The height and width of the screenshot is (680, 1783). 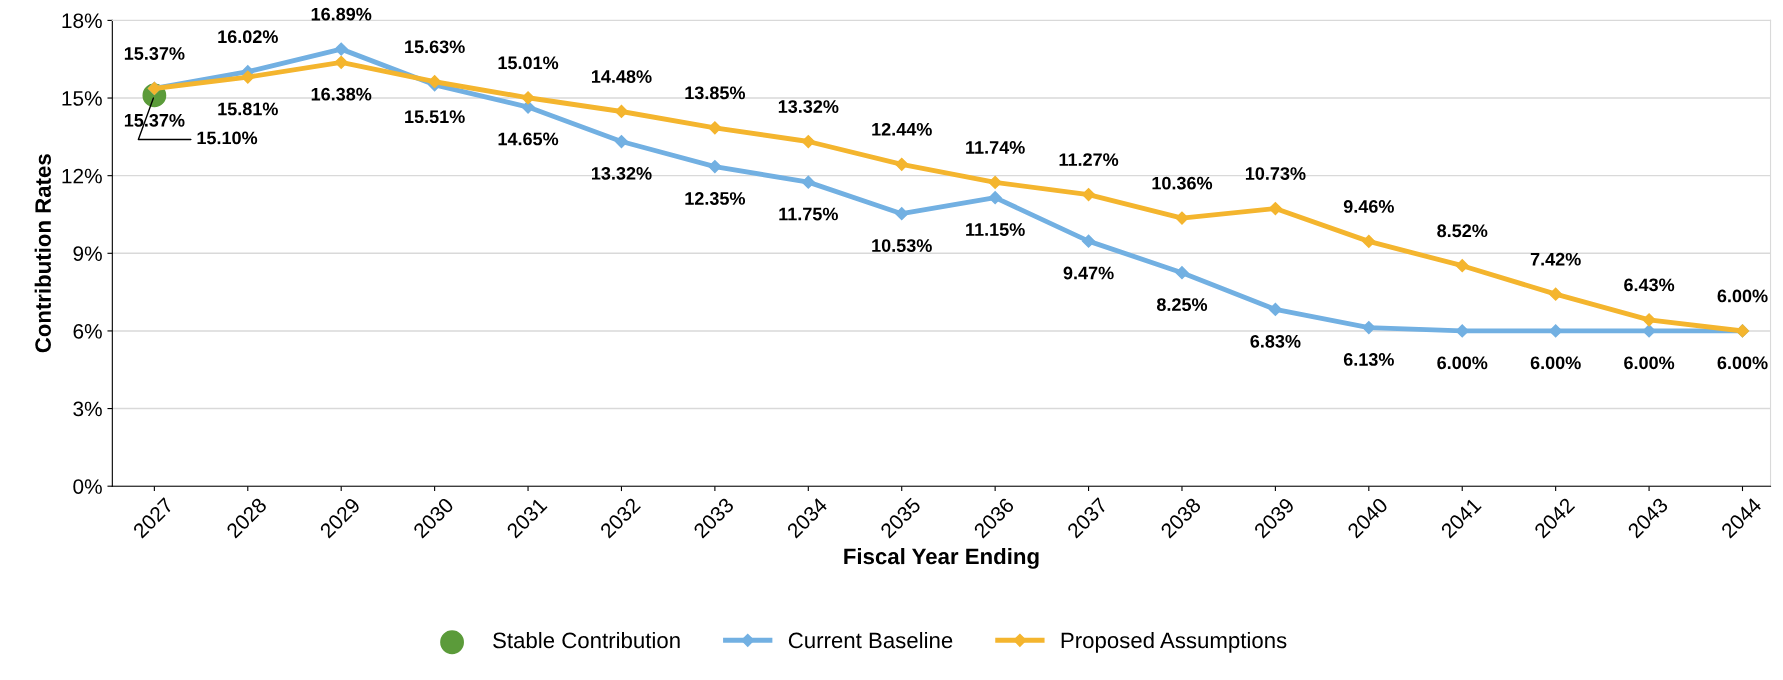 I want to click on data-label: 13.85%, so click(x=715, y=93).